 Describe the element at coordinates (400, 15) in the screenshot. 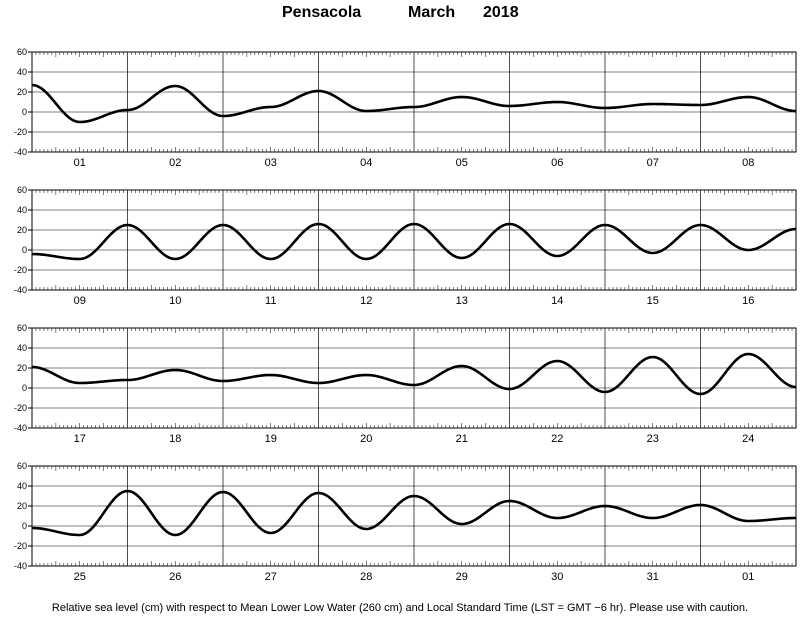

I see `chart-title: Pensacola March 2018` at that location.